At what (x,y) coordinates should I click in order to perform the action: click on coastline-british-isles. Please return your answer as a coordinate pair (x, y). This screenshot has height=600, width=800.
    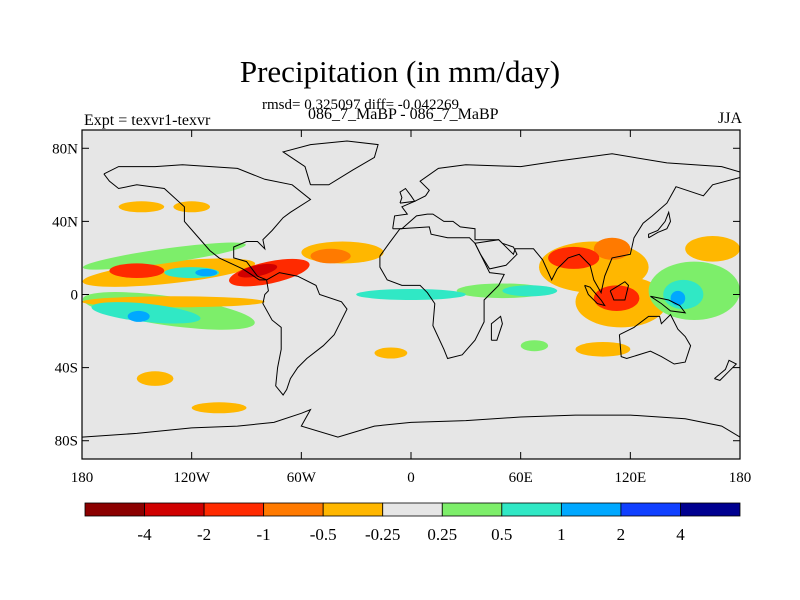
    Looking at the image, I should click on (407, 195).